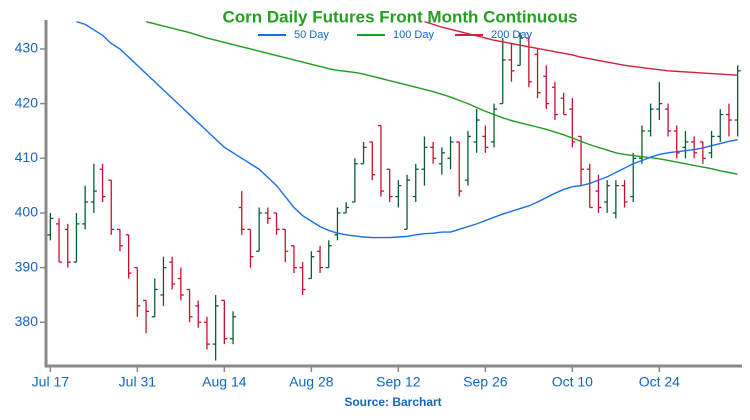  I want to click on x-tick-label: Sep 12, so click(398, 382).